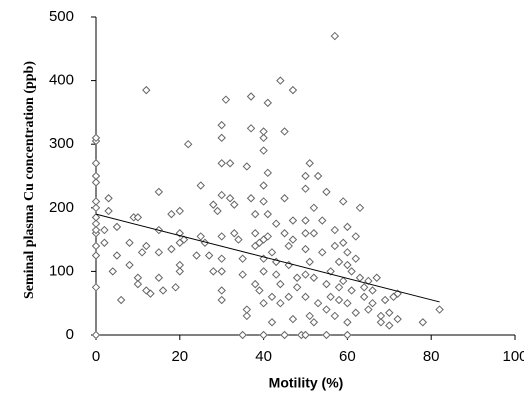 This screenshot has height=403, width=524. What do you see at coordinates (70, 334) in the screenshot?
I see `y-tick-label: 0` at bounding box center [70, 334].